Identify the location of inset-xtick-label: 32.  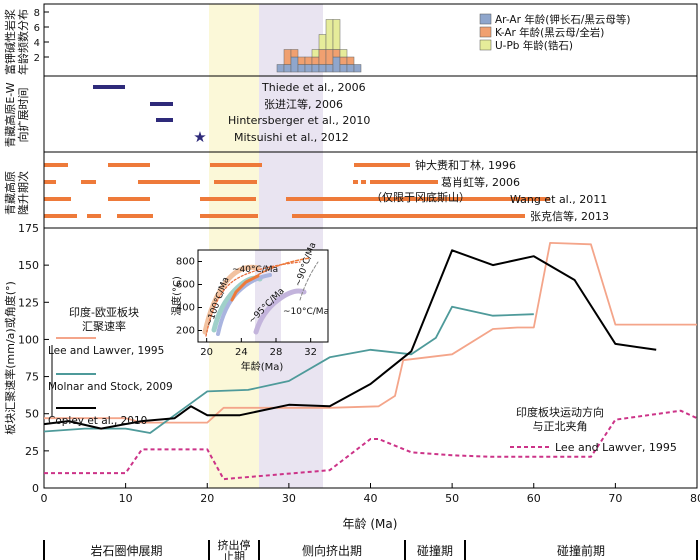
(310, 352).